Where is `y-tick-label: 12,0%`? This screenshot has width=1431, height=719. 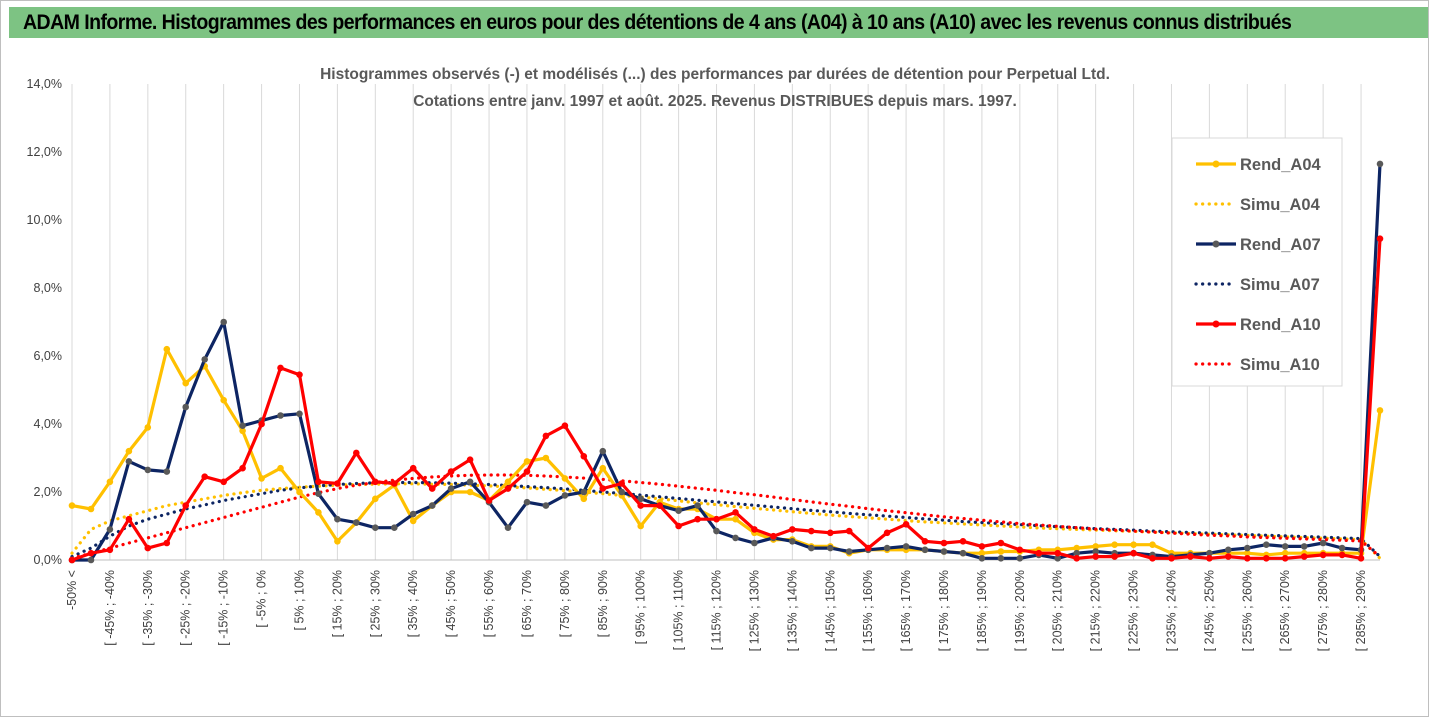
y-tick-label: 12,0% is located at coordinates (44, 152).